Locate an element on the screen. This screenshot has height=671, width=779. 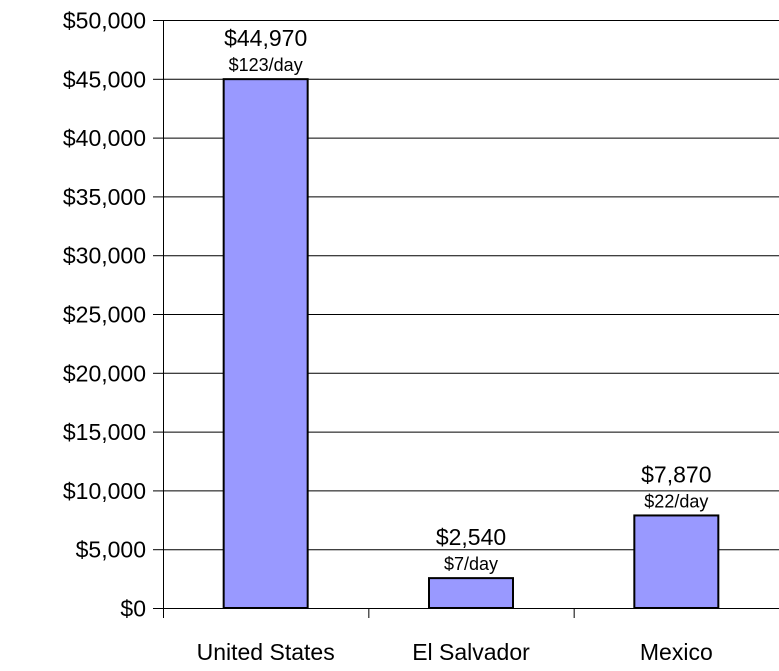
x-tick-label: United States is located at coordinates (266, 652).